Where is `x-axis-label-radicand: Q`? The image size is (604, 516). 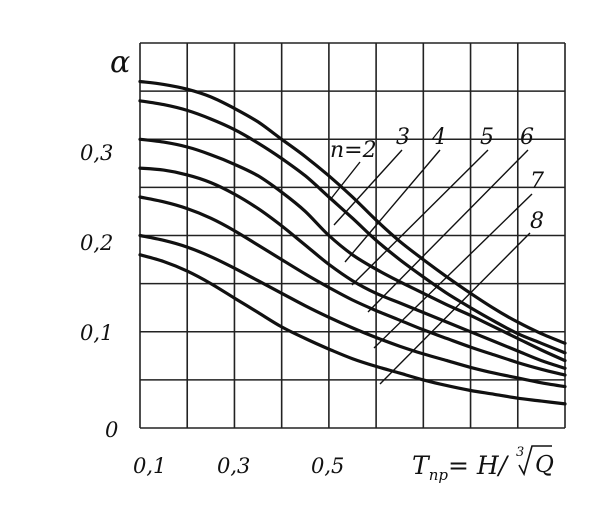 x-axis-label-radicand: Q is located at coordinates (544, 465).